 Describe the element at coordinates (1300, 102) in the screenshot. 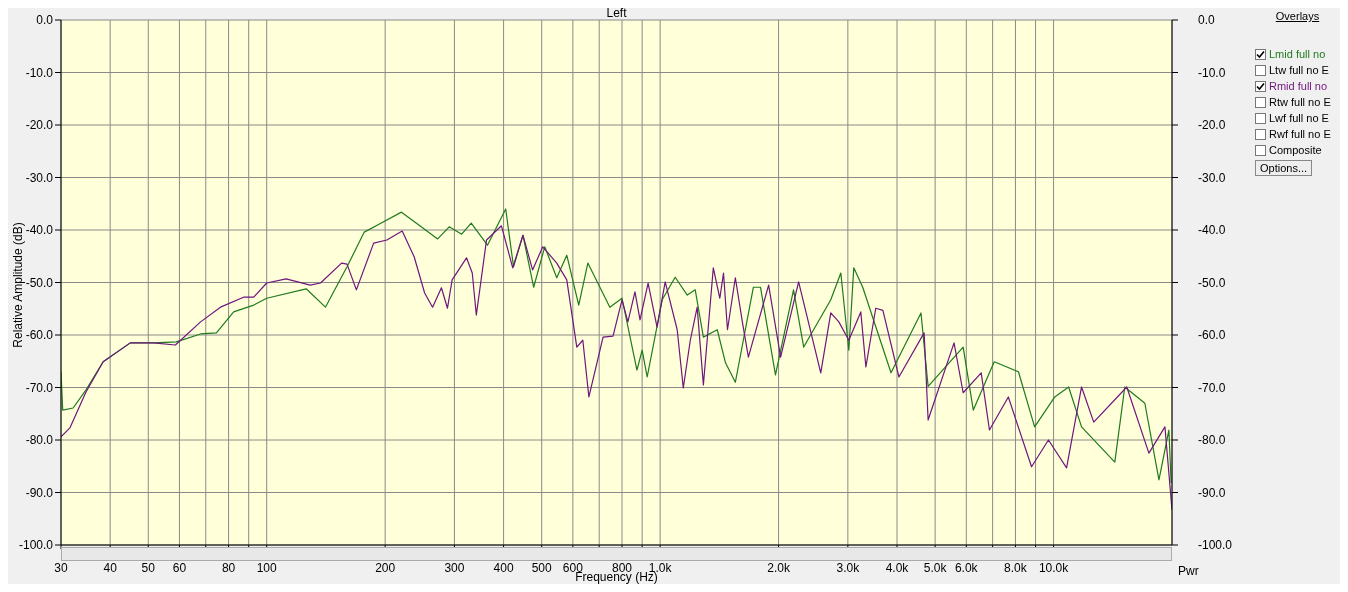

I see `text: Rtw full no E` at that location.